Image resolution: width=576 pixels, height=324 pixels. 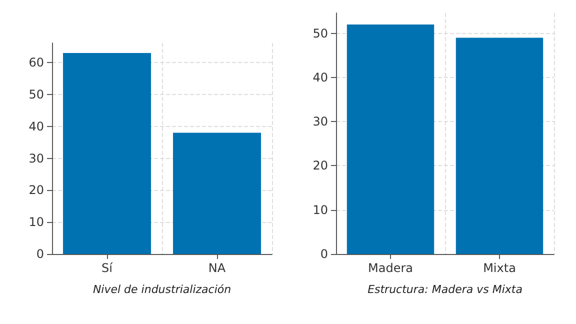 What do you see at coordinates (217, 268) in the screenshot?
I see `x-tick-label: NA` at bounding box center [217, 268].